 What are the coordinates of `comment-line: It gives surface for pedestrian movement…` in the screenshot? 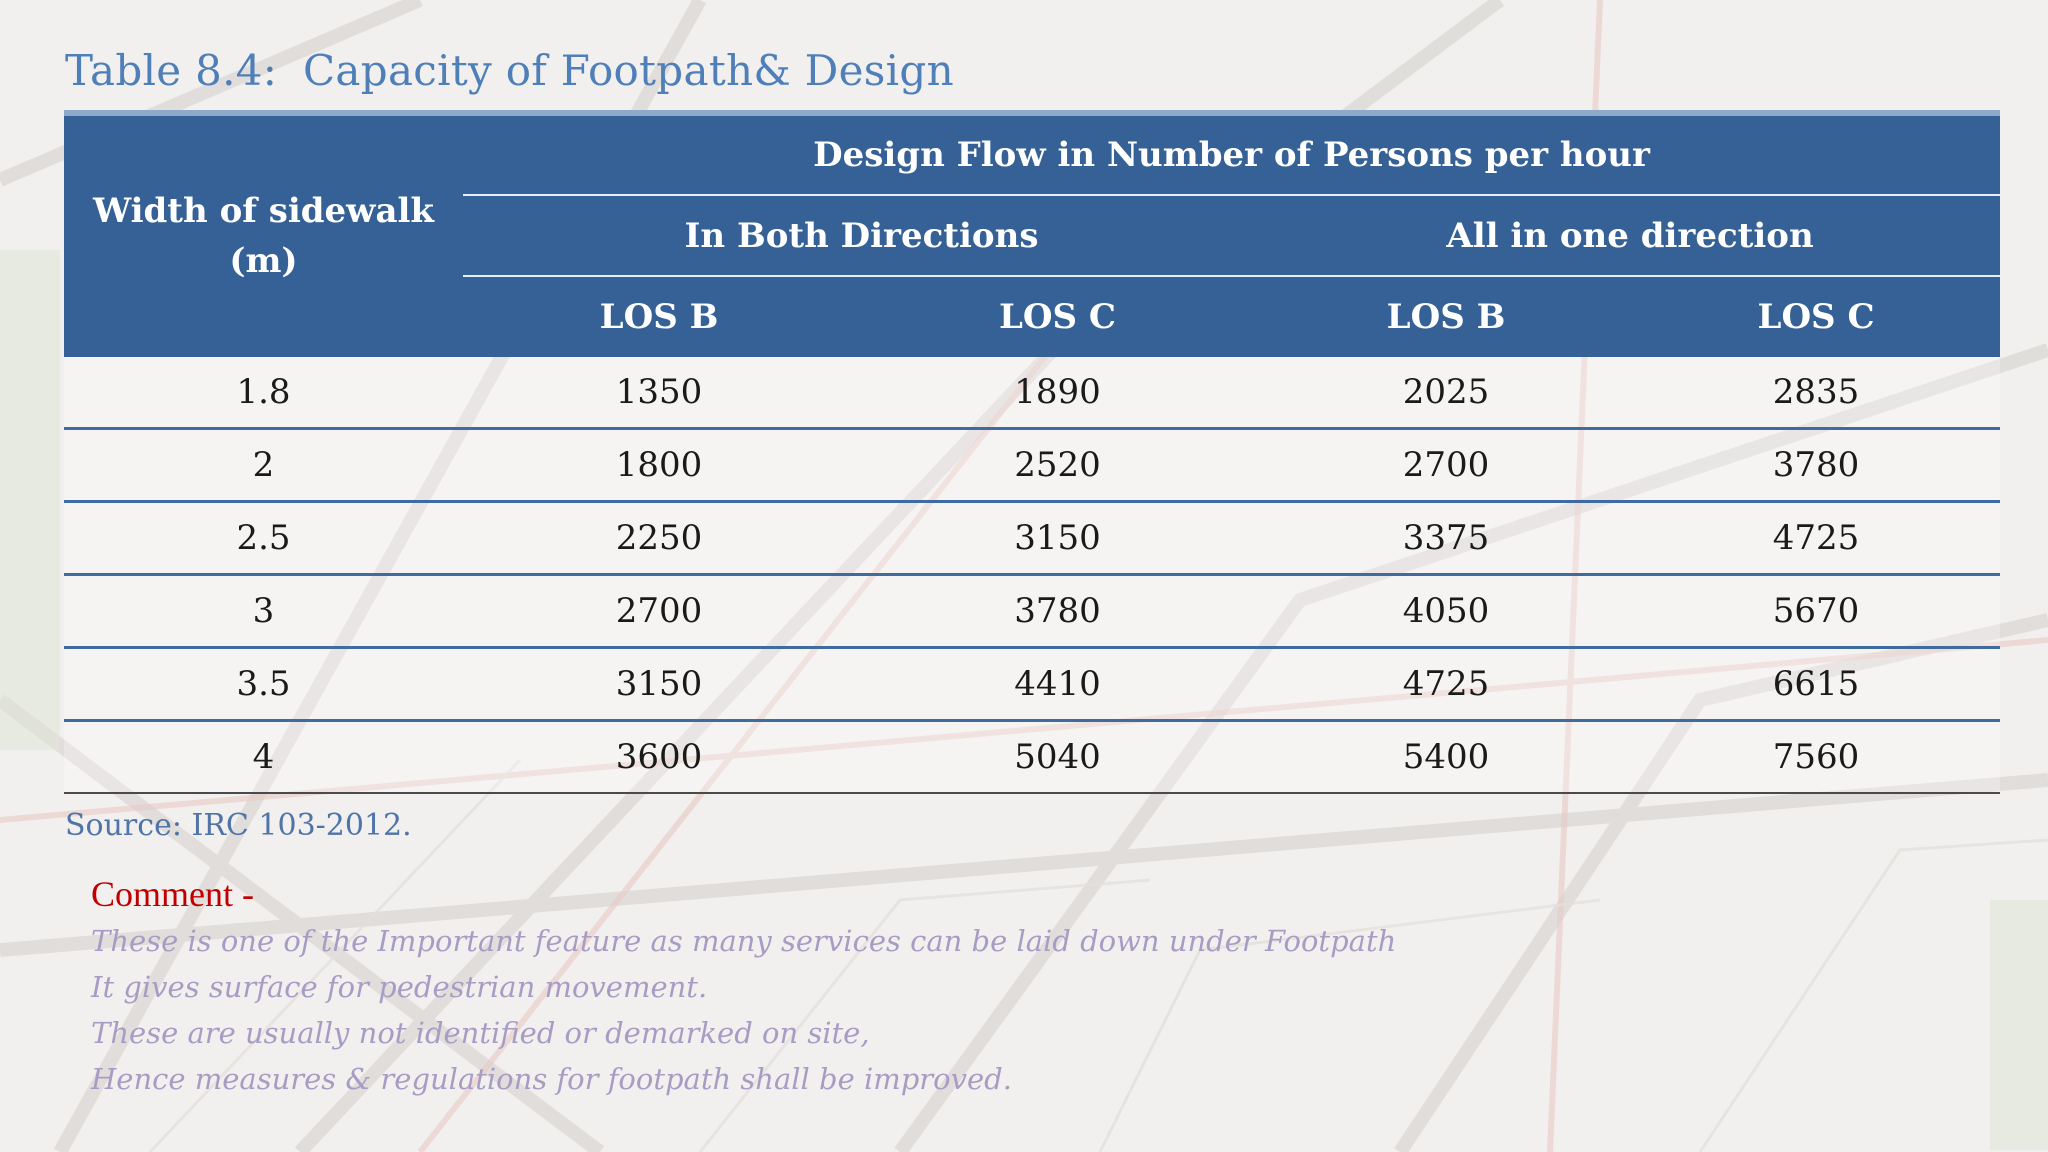 It's located at (399, 987).